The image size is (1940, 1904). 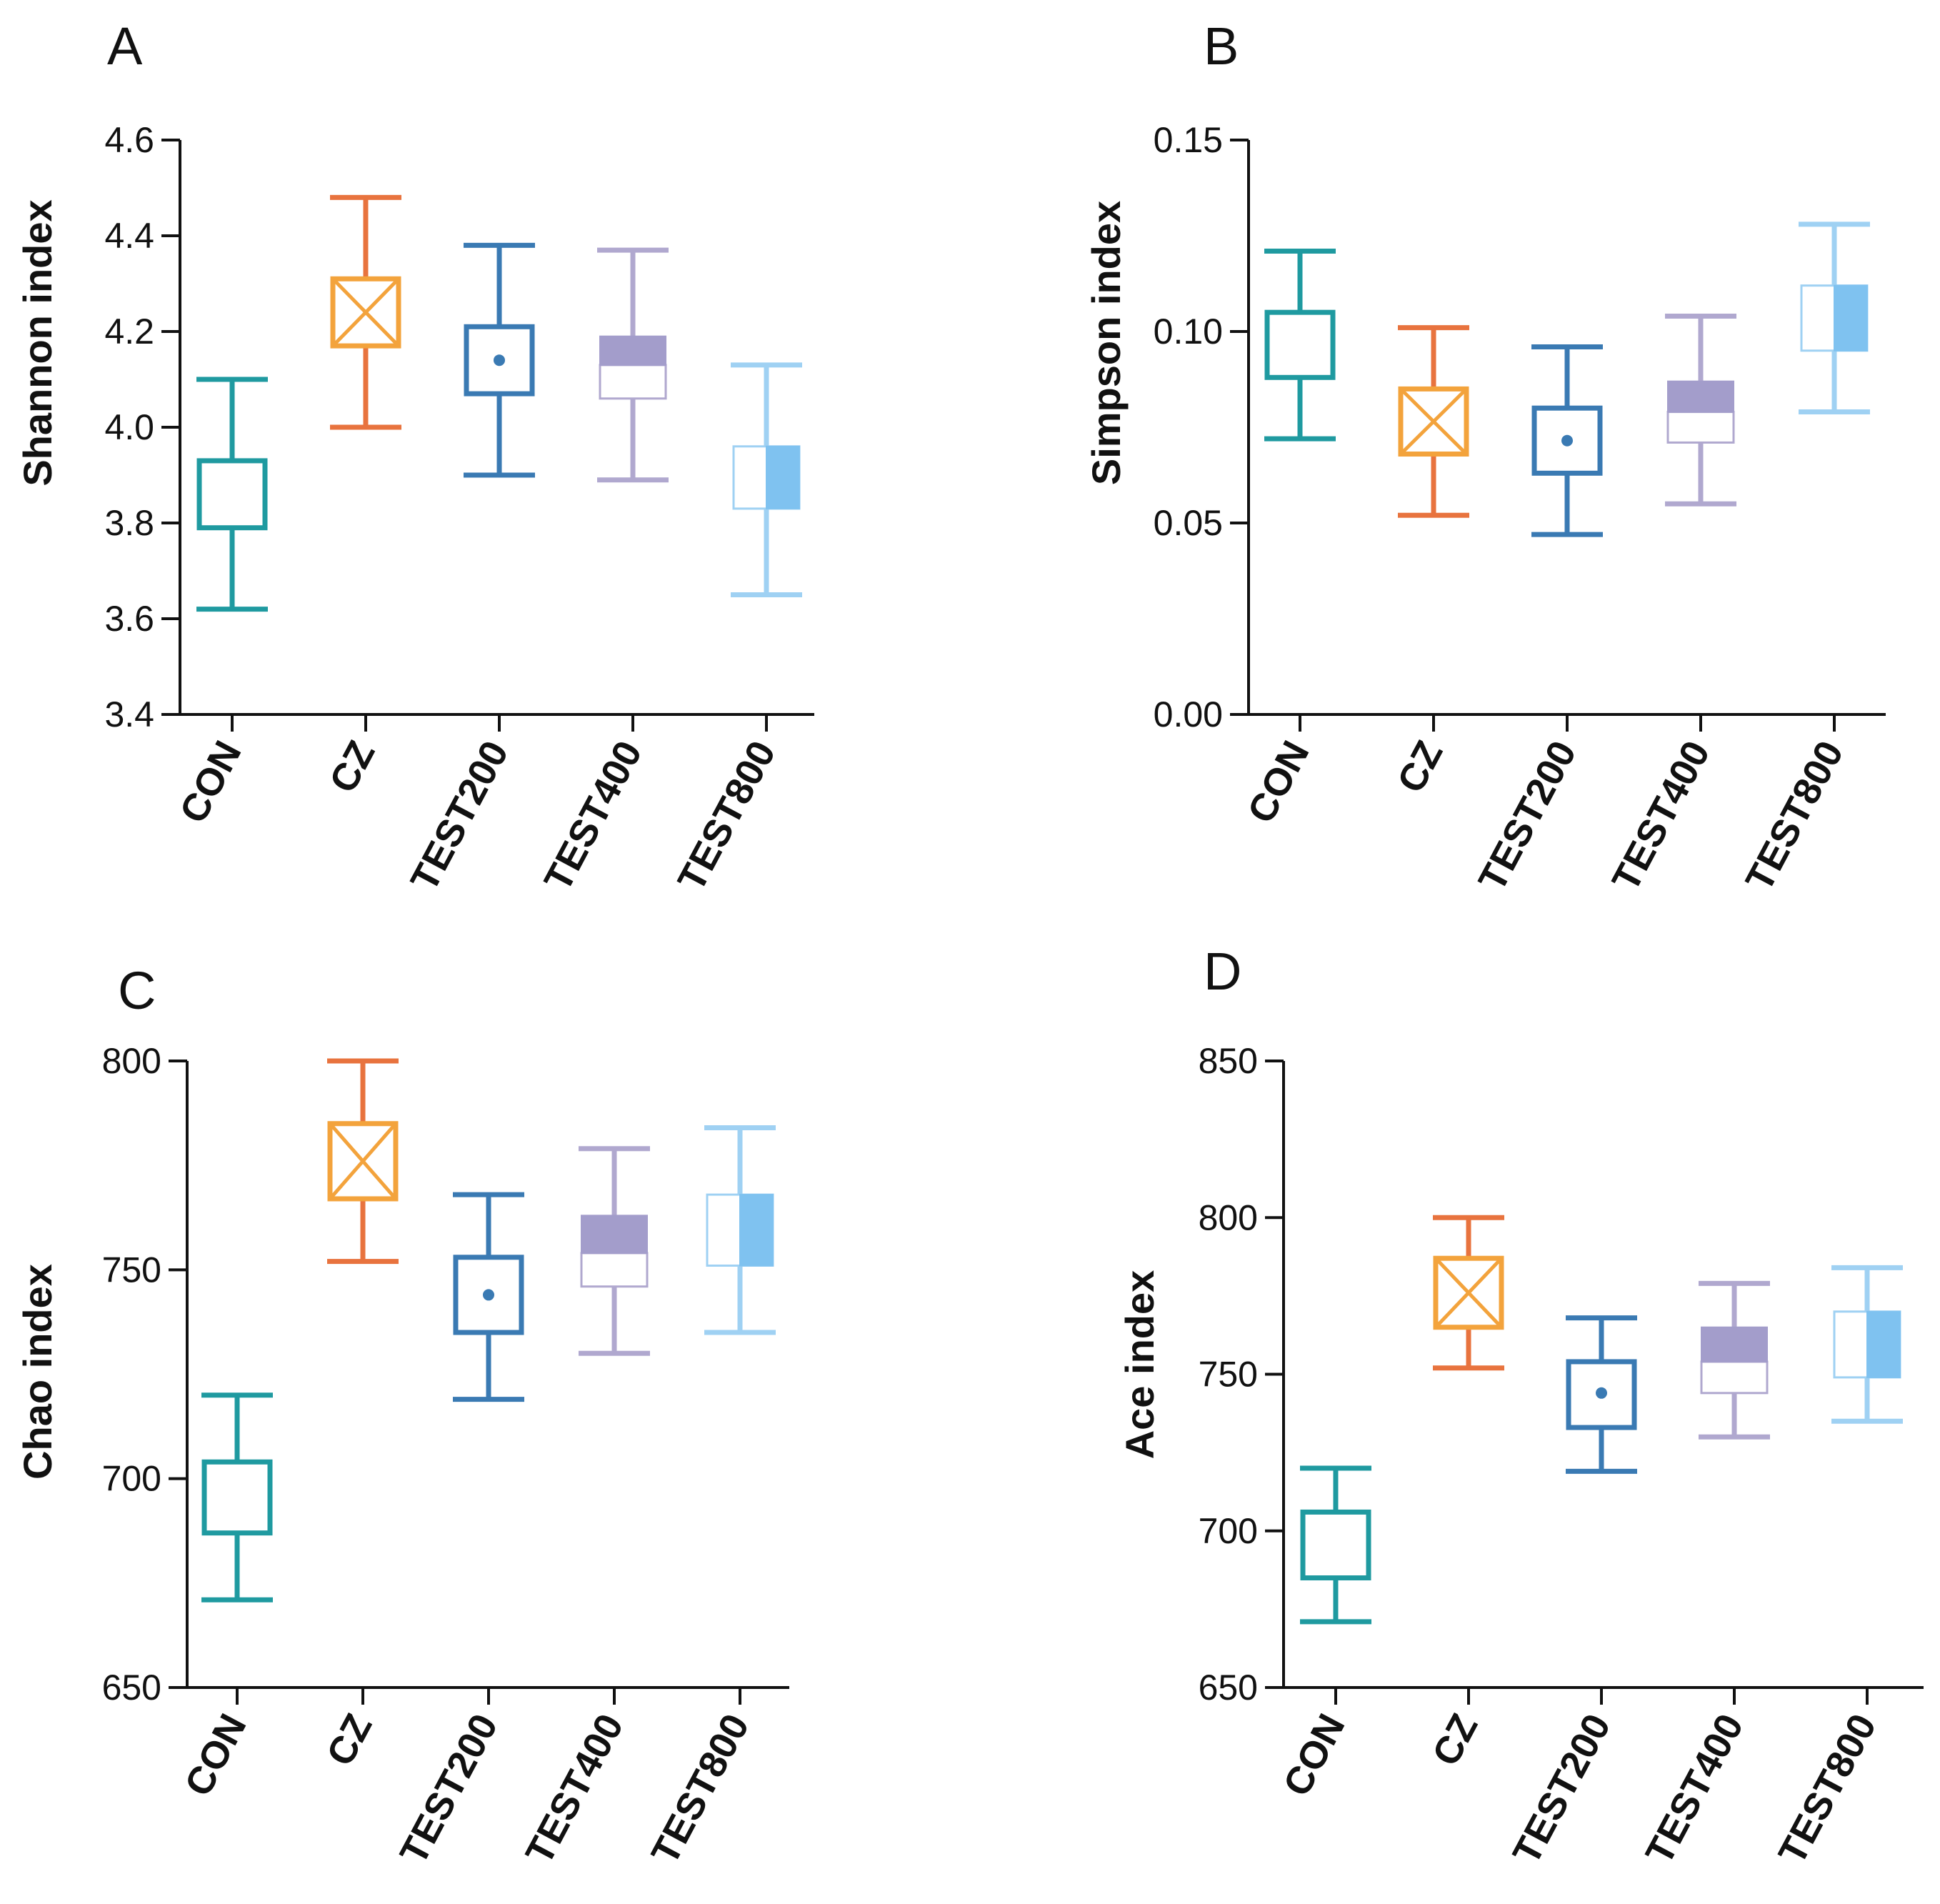 I want to click on y-tick-label: 4.2, so click(x=129, y=331).